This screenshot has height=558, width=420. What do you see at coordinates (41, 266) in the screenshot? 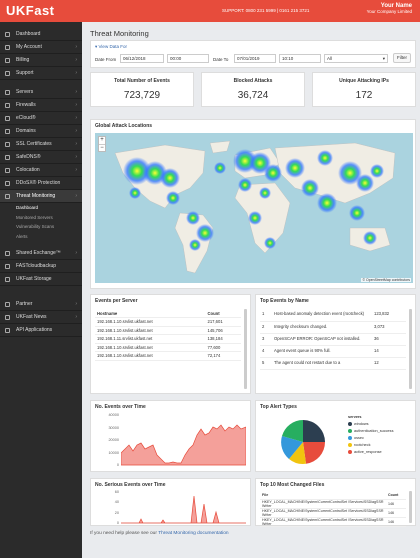
I see `sidebar-item-fastcloudbackup: FASTcloudbackup` at bounding box center [41, 266].